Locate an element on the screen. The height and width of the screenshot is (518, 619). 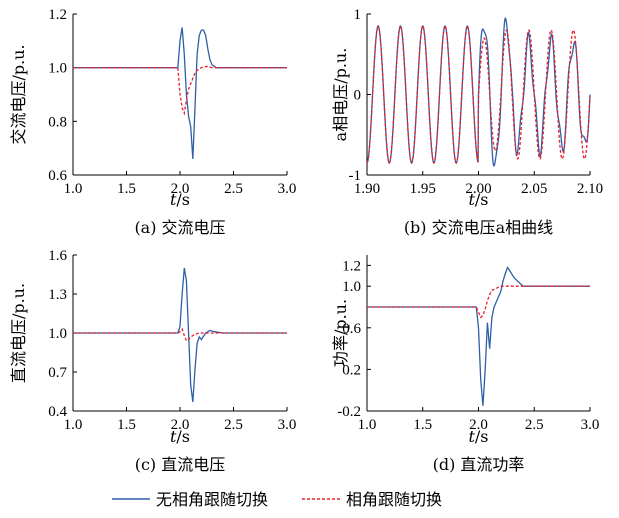
y-axis-label: 交流电压/p.u. is located at coordinates (18, 94).